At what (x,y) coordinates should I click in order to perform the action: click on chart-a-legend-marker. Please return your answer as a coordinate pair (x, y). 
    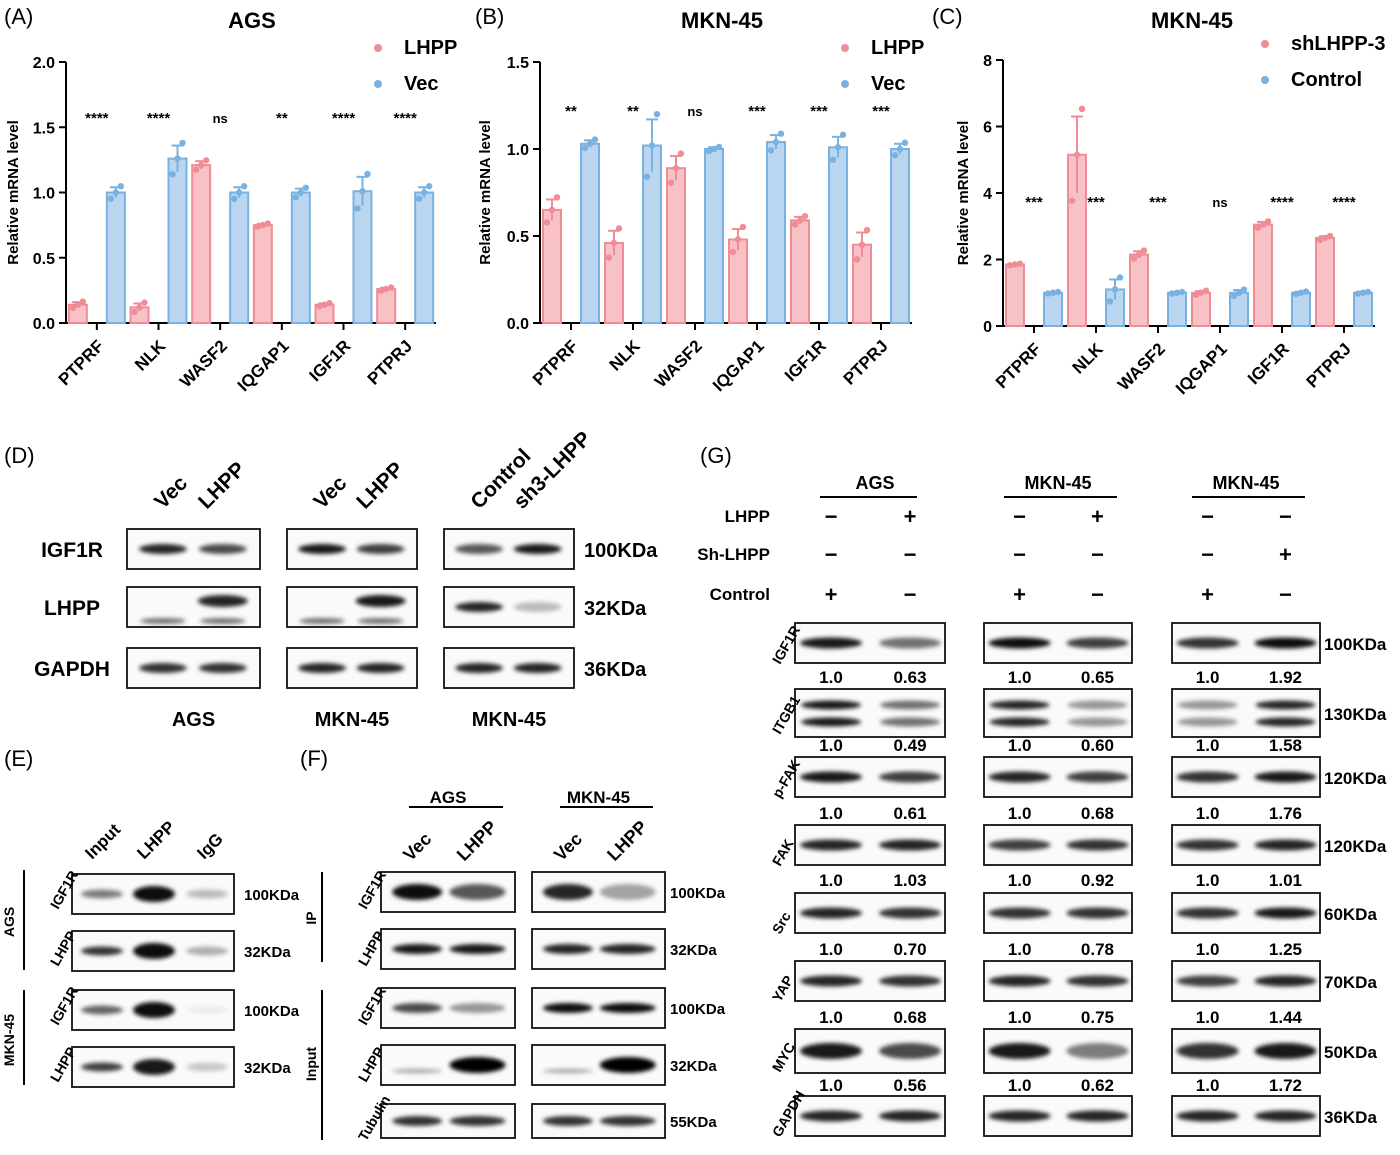
    Looking at the image, I should click on (378, 84).